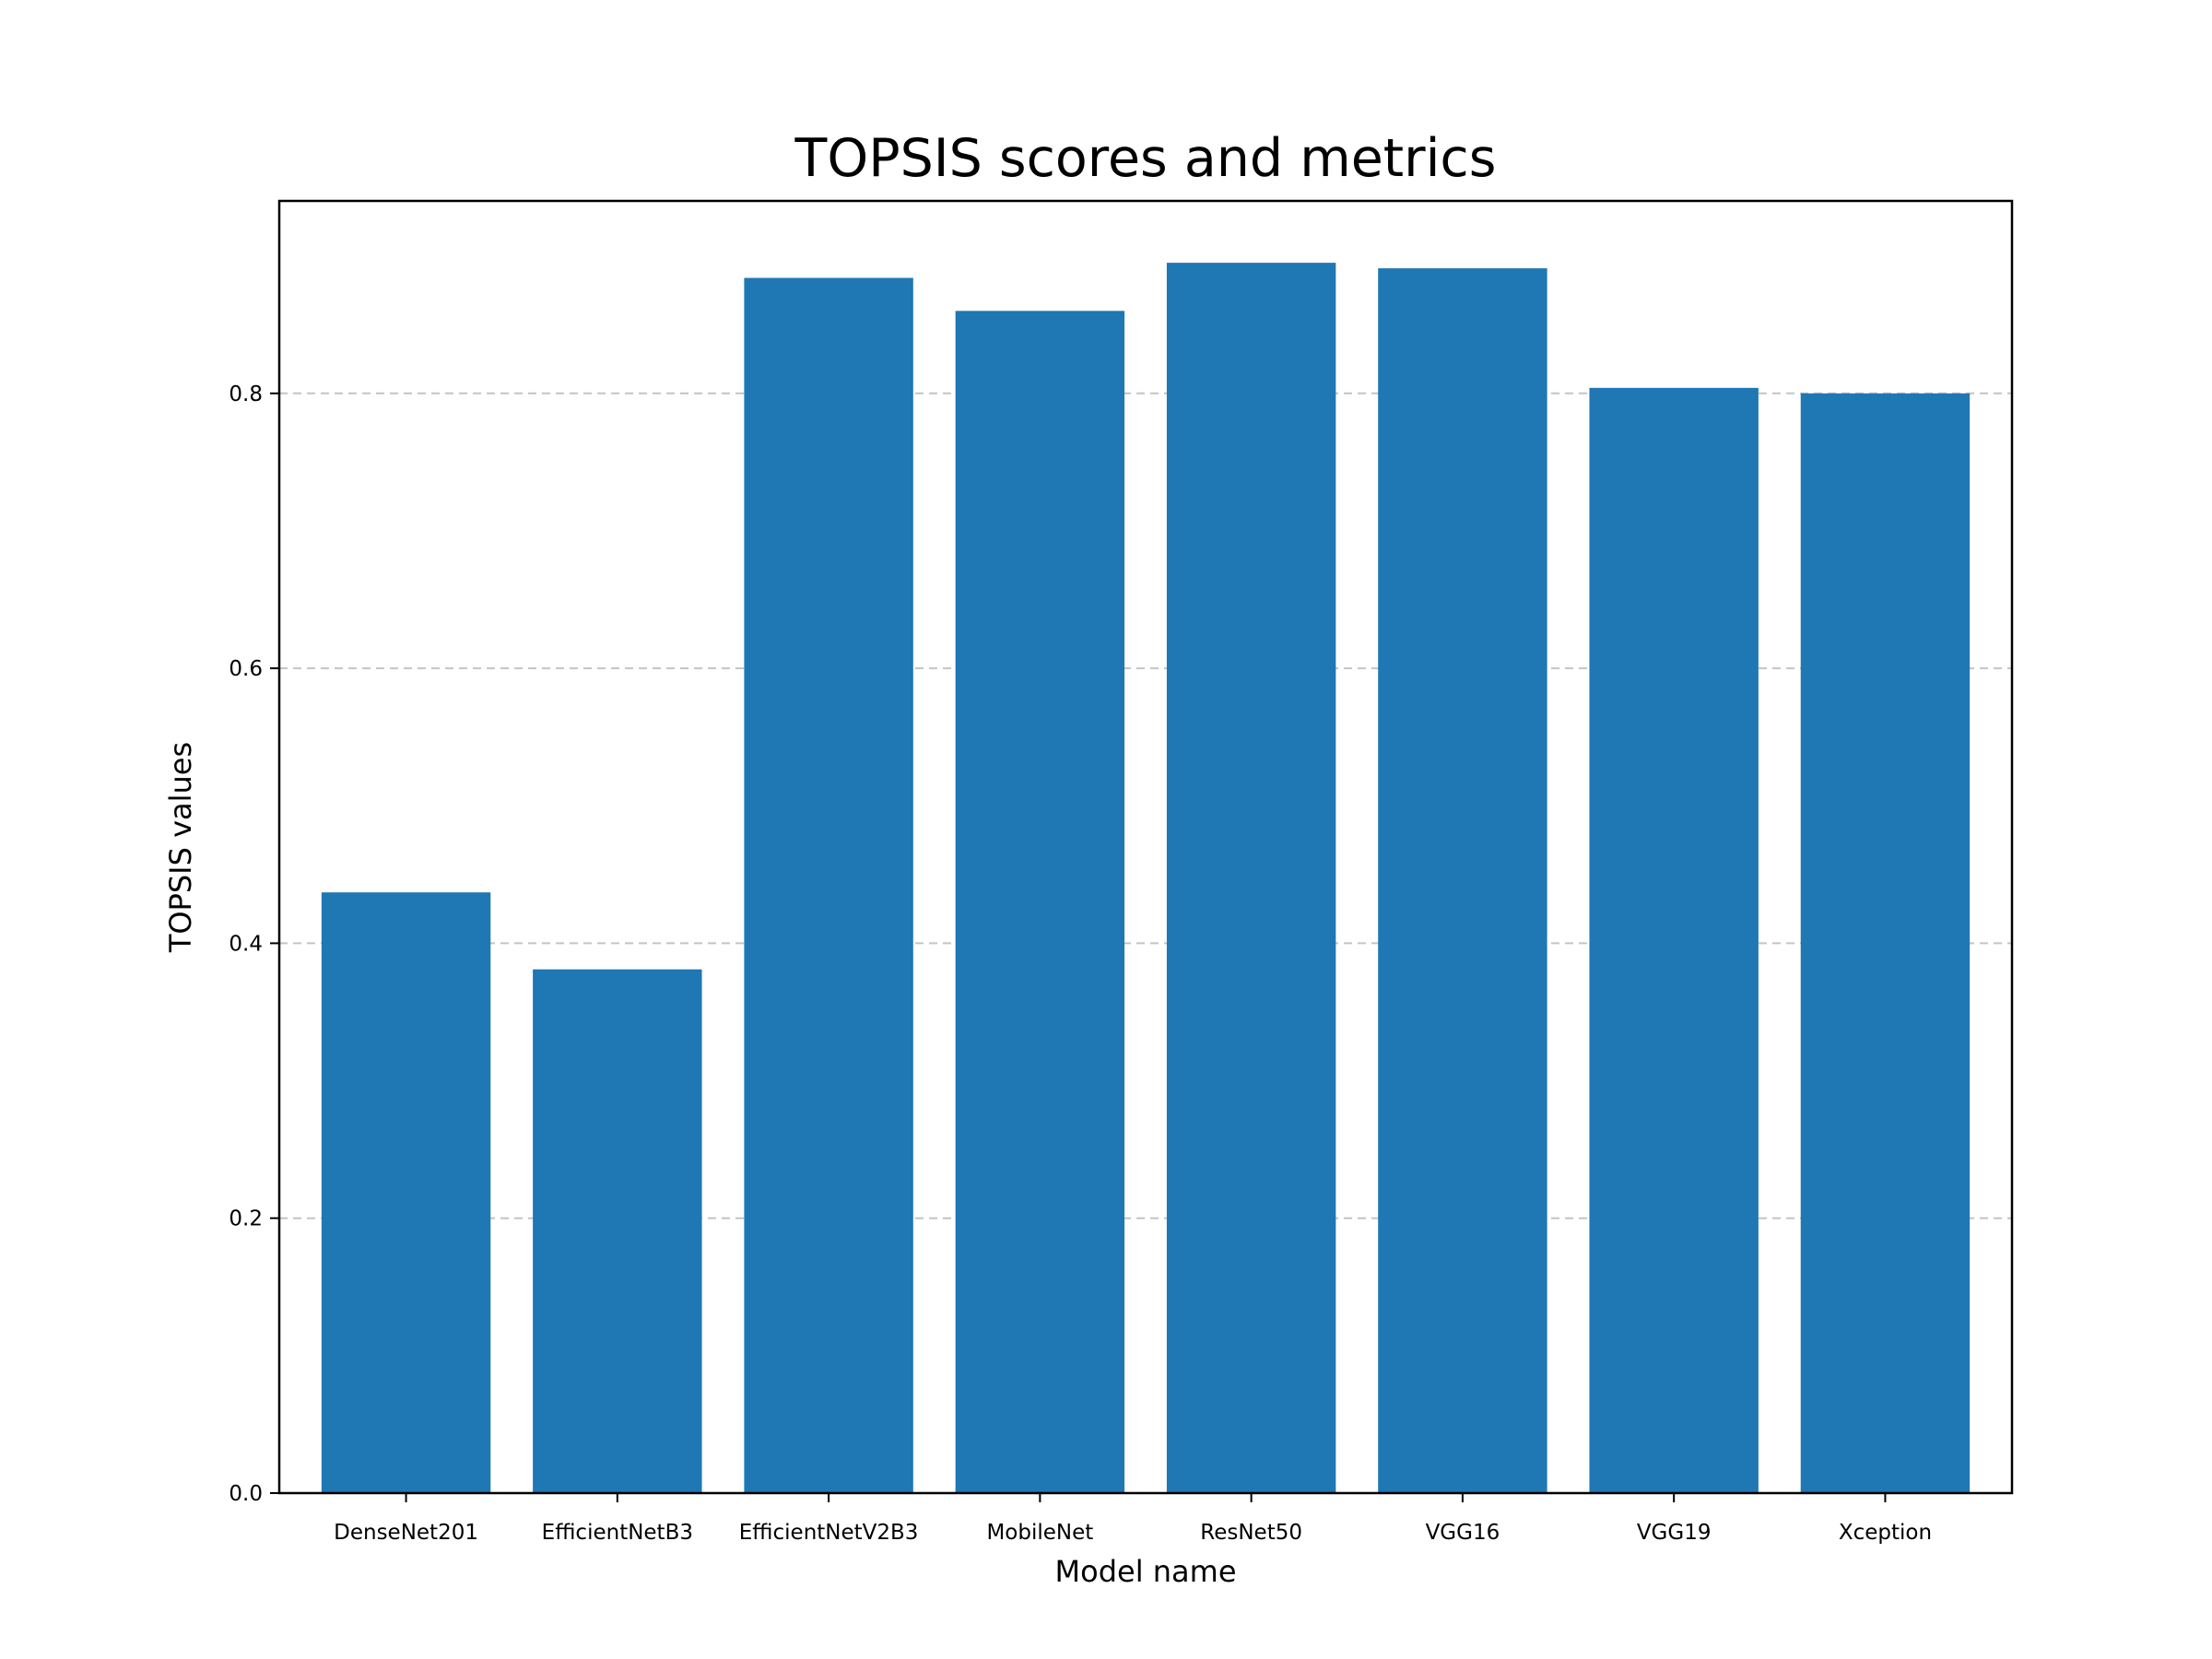  Describe the element at coordinates (1885, 943) in the screenshot. I see `bar-xception` at that location.